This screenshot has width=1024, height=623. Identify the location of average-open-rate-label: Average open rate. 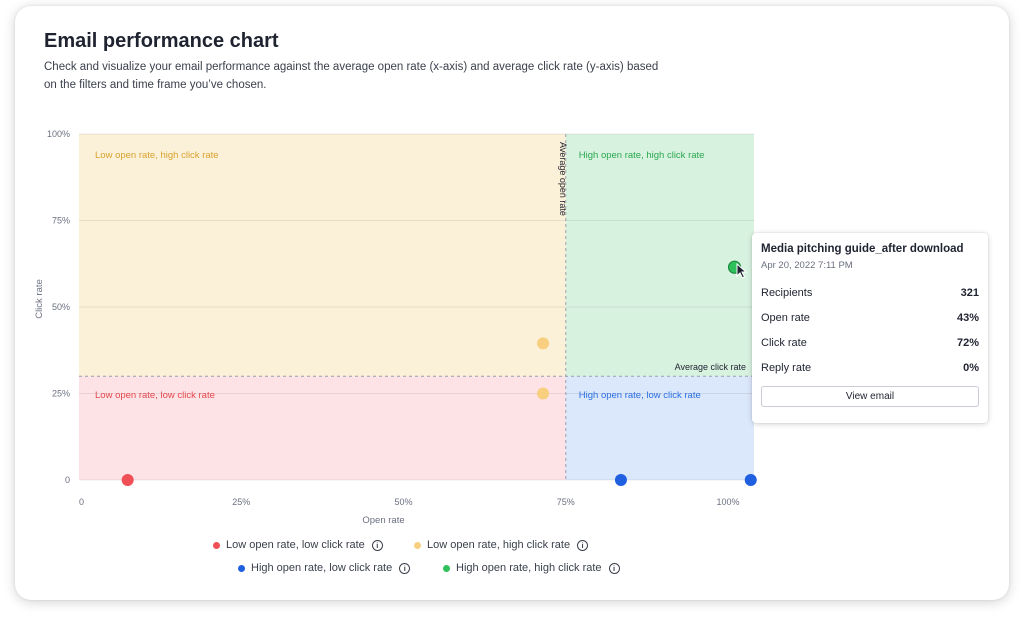
(563, 179).